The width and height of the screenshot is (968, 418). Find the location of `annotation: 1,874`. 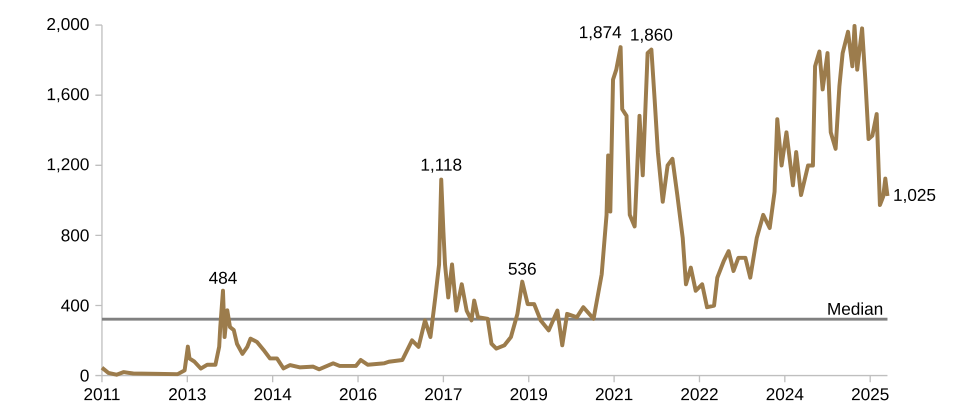

annotation: 1,874 is located at coordinates (601, 33).